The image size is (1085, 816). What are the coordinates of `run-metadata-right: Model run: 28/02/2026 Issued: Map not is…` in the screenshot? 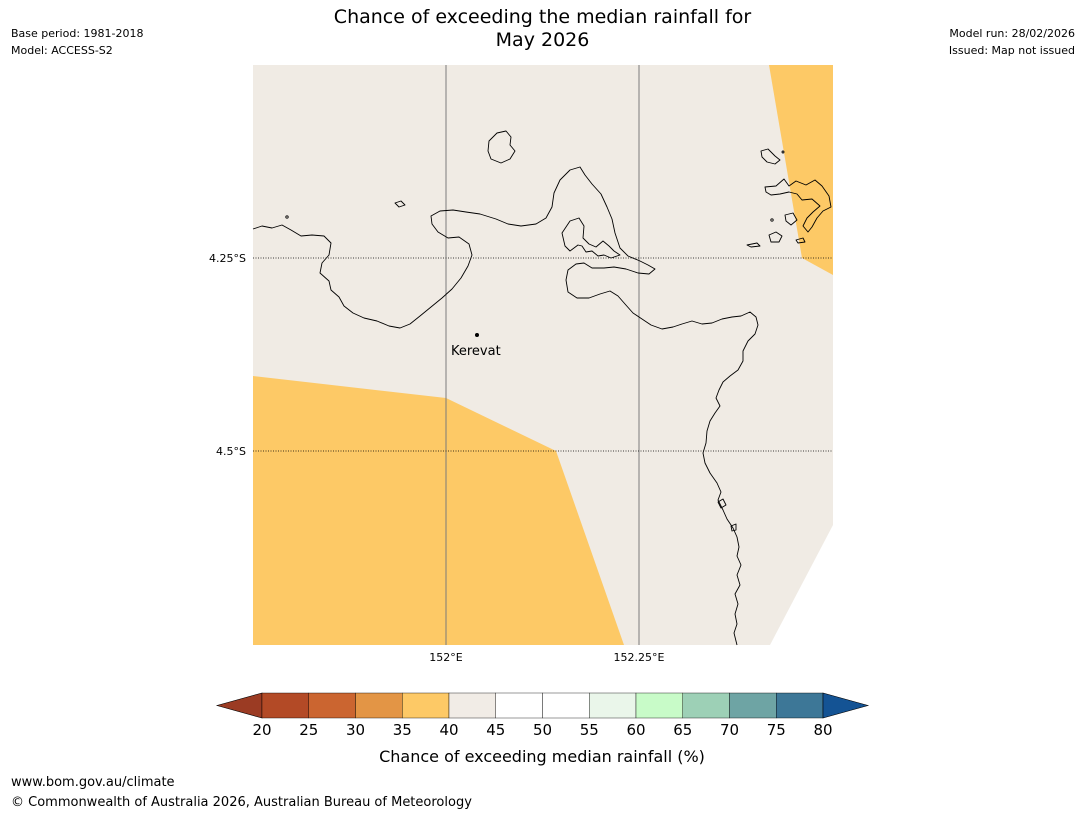 It's located at (1012, 42).